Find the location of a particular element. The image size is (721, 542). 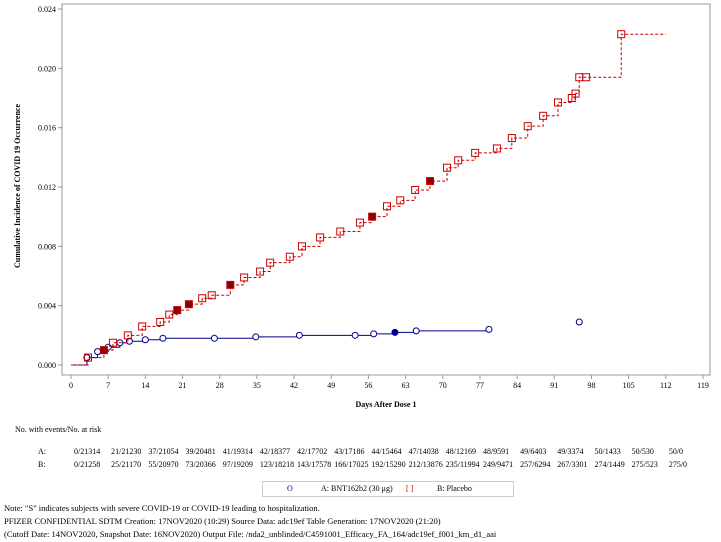

x-tick-label: 70 is located at coordinates (443, 385).